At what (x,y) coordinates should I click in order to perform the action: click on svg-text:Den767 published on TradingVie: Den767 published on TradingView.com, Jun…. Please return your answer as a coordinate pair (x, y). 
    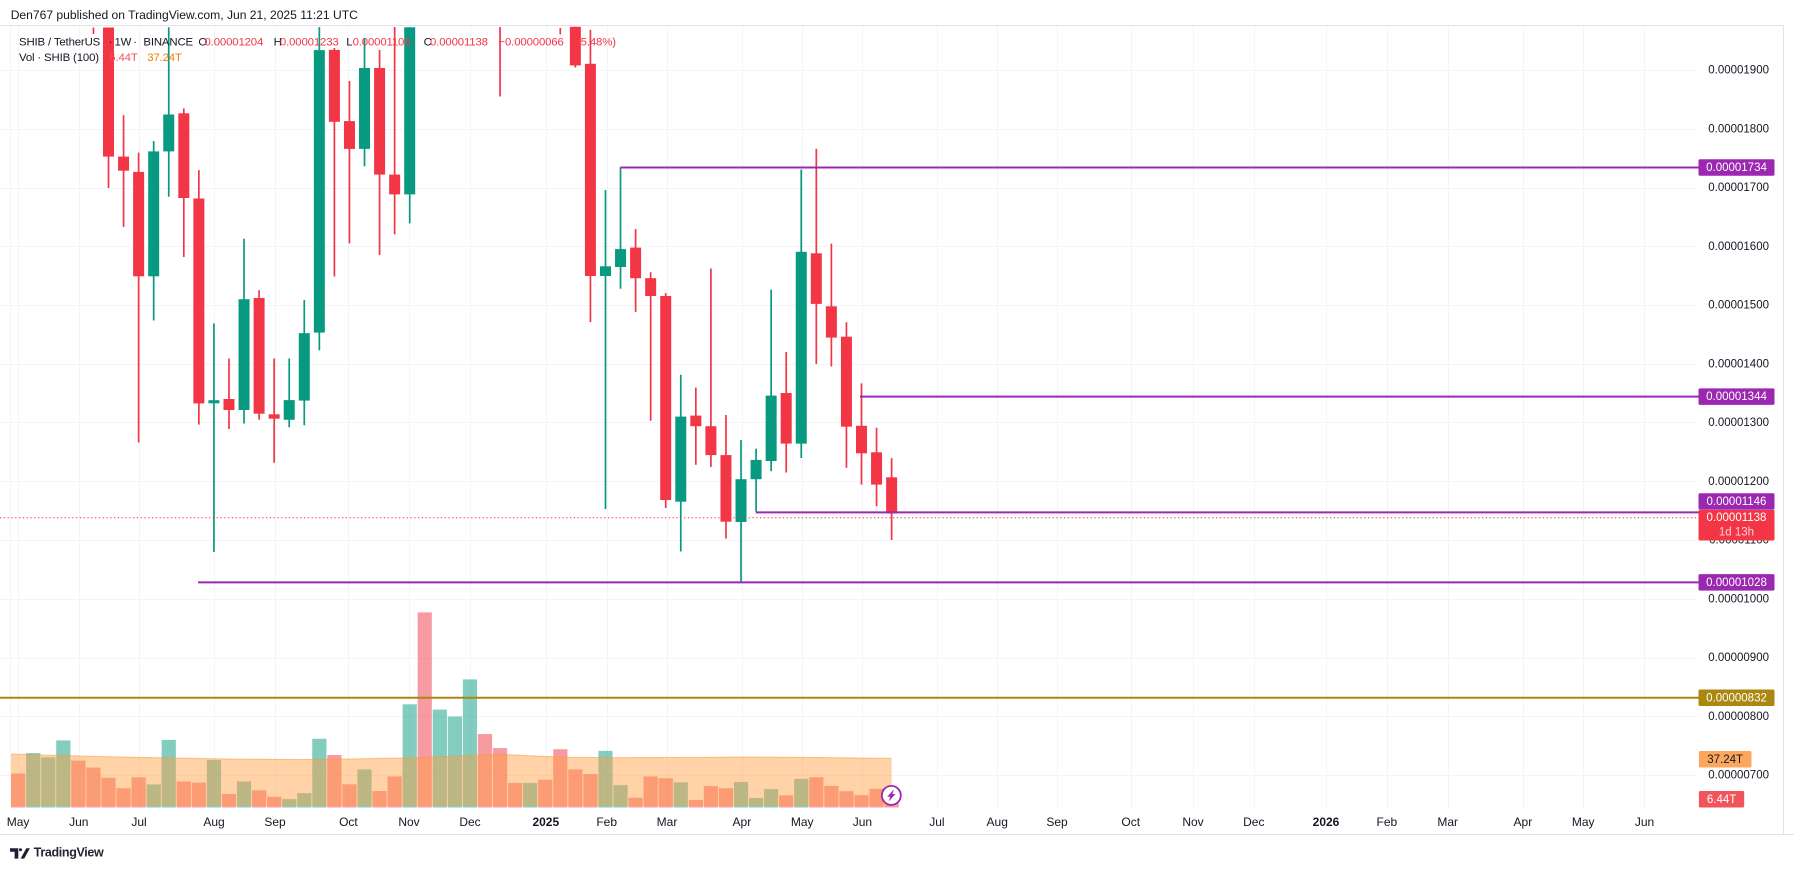
    Looking at the image, I should click on (184, 15).